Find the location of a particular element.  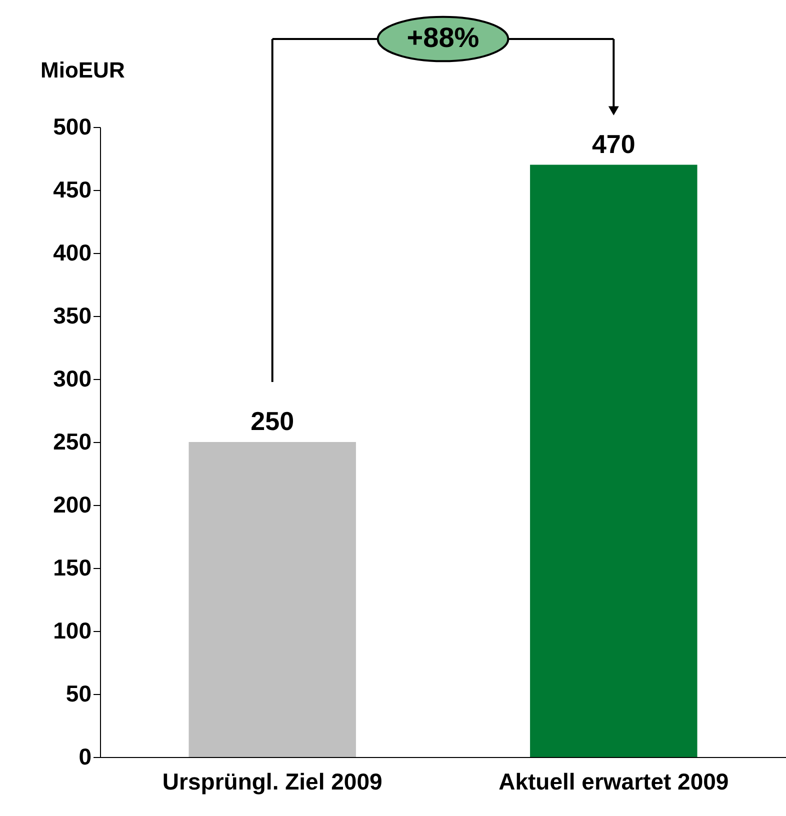

x-tick-label: Aktuell erwartet 2009 is located at coordinates (613, 781).